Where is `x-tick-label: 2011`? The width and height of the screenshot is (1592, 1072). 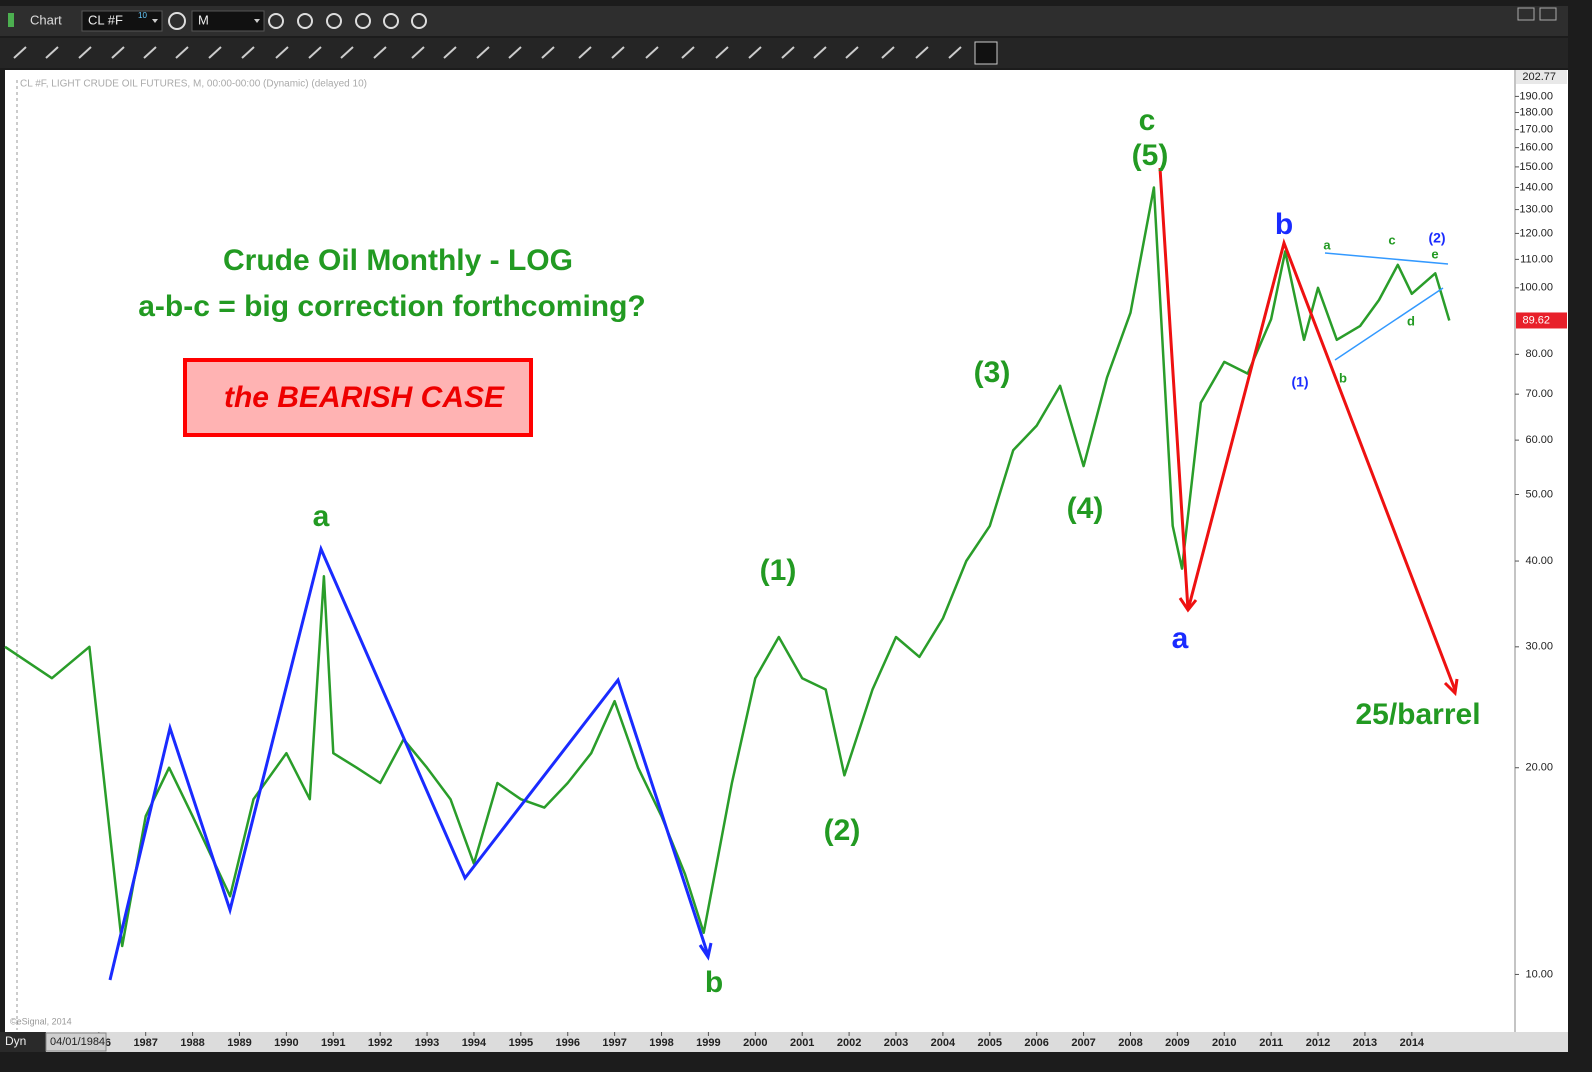
x-tick-label: 2011 is located at coordinates (1271, 1043).